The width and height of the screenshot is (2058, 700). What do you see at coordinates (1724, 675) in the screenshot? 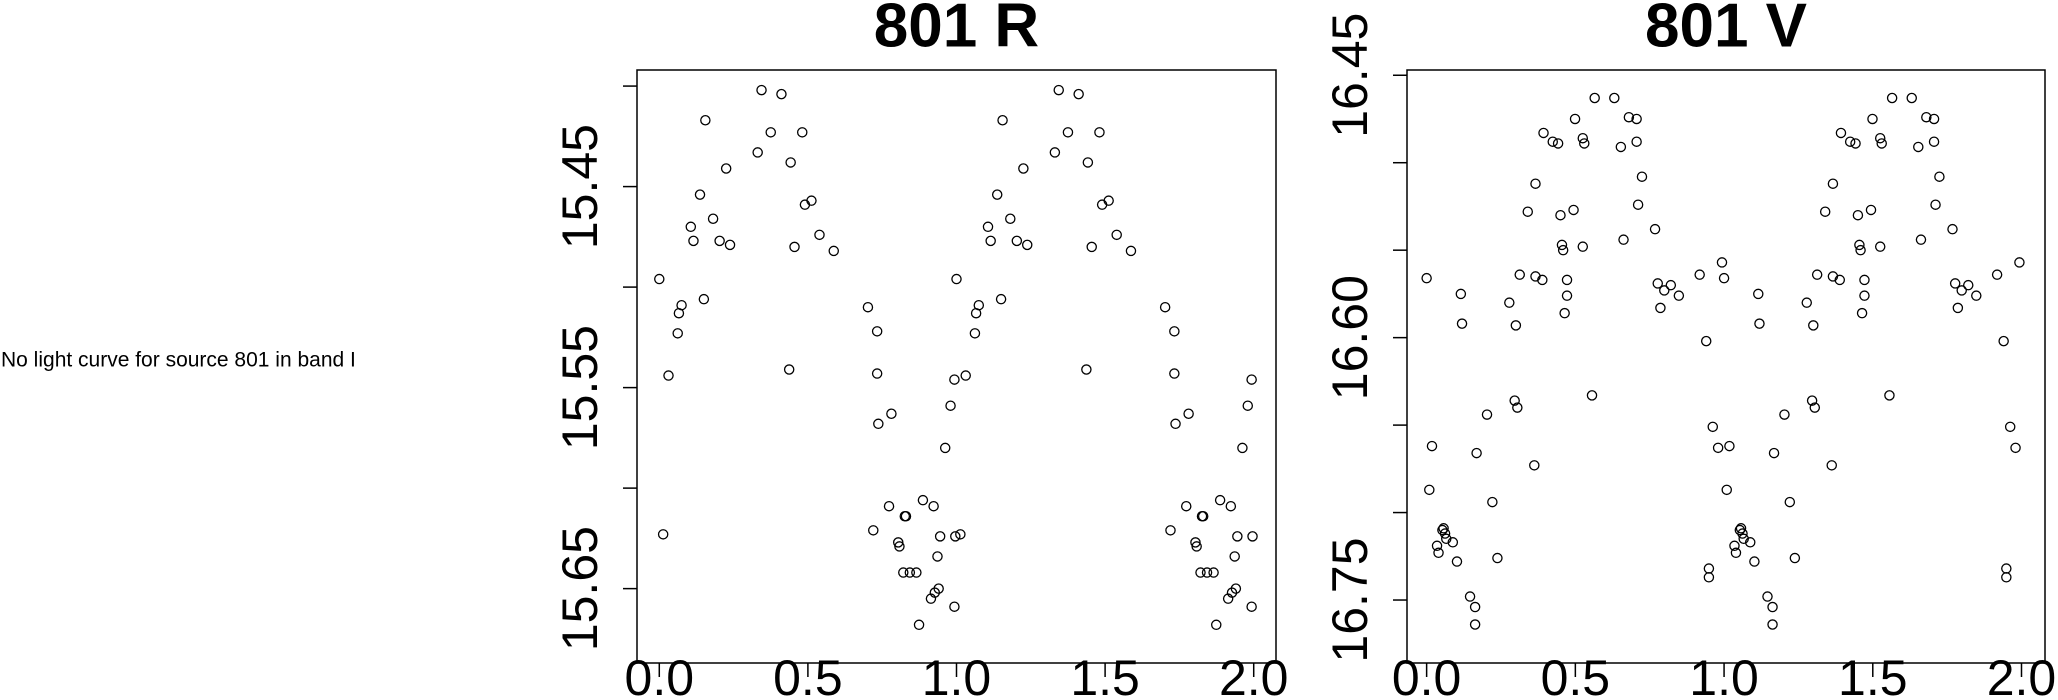
I see `x-tick-label: 1.0` at bounding box center [1724, 675].